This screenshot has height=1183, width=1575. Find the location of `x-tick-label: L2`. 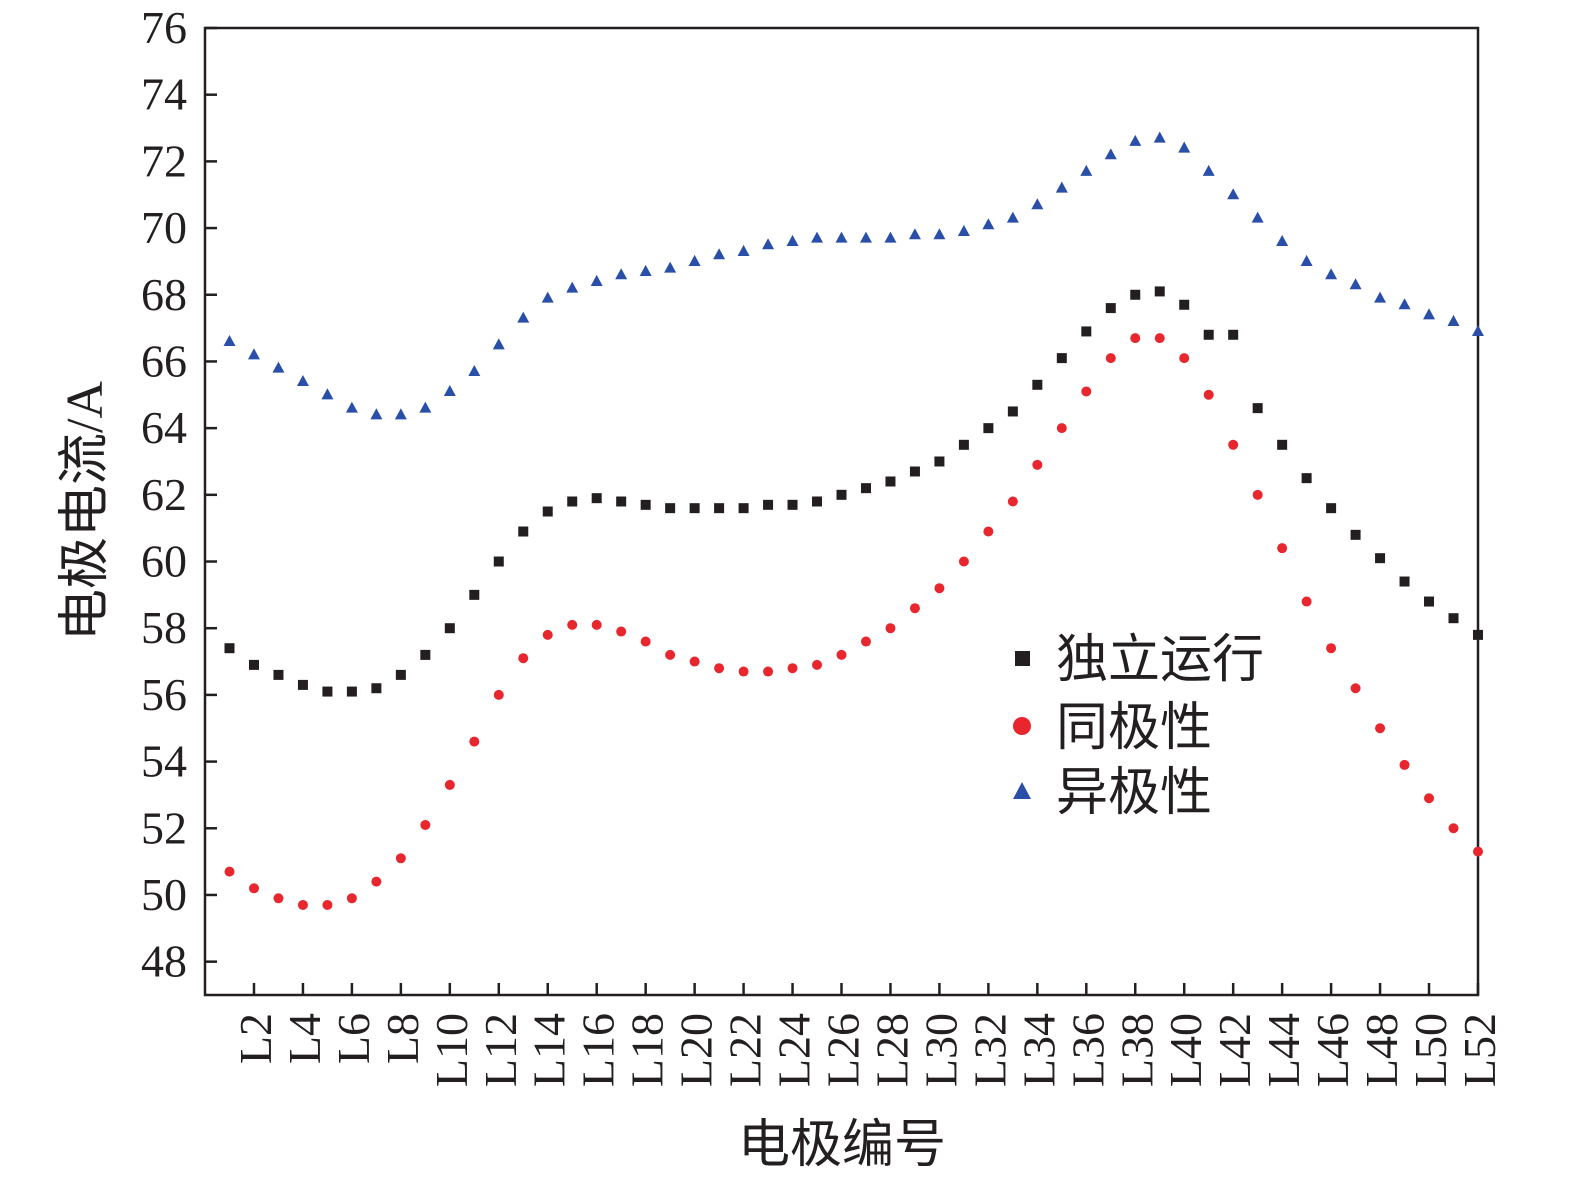

x-tick-label: L2 is located at coordinates (255, 1038).